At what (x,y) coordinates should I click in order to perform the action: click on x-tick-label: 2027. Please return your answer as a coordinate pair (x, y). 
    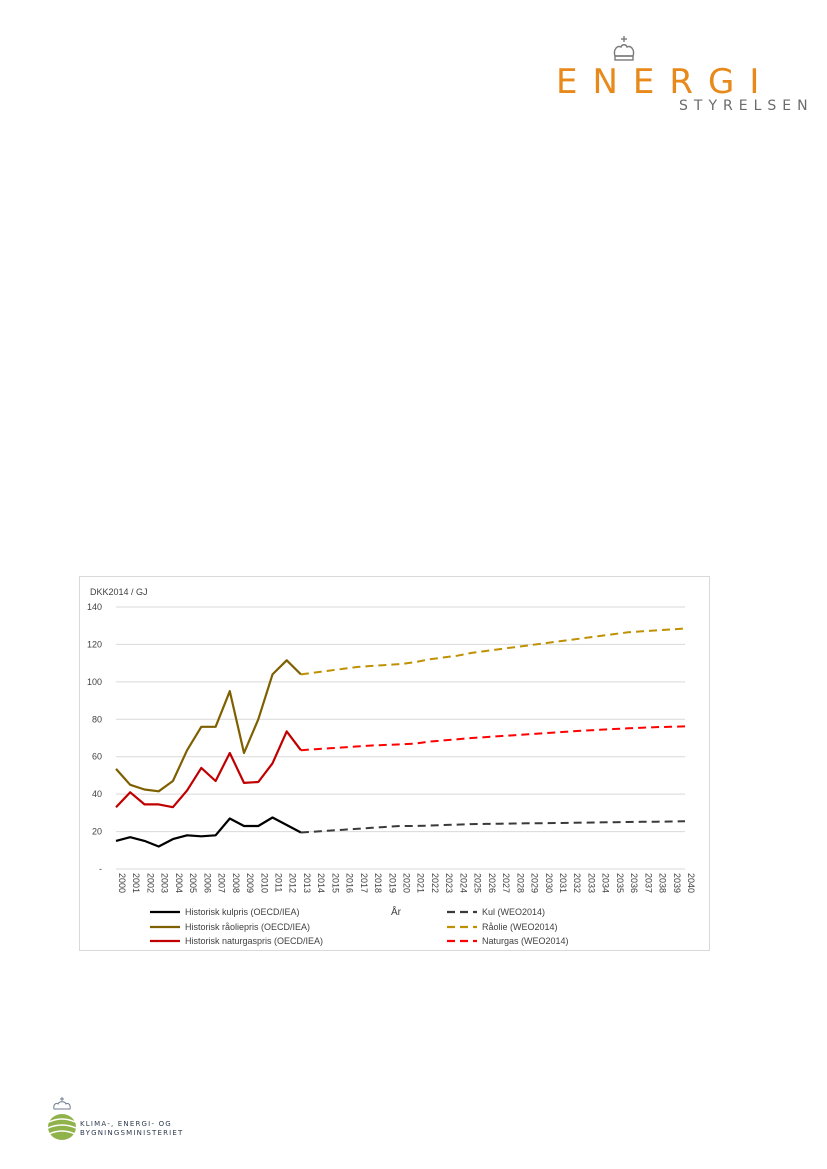
    Looking at the image, I should click on (506, 883).